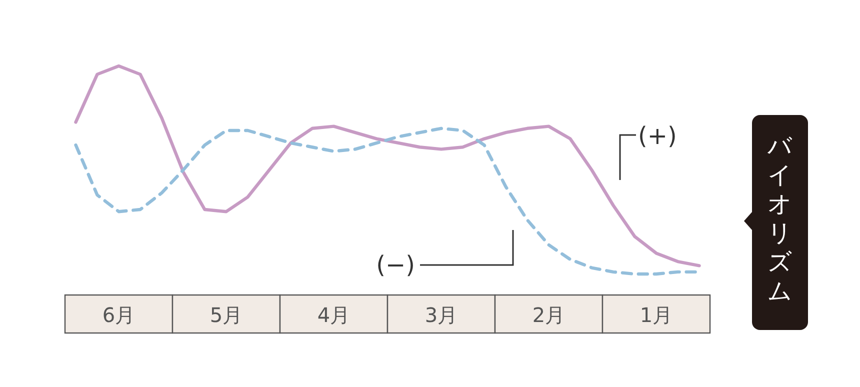  I want to click on x-tick-label: 6月, so click(119, 315).